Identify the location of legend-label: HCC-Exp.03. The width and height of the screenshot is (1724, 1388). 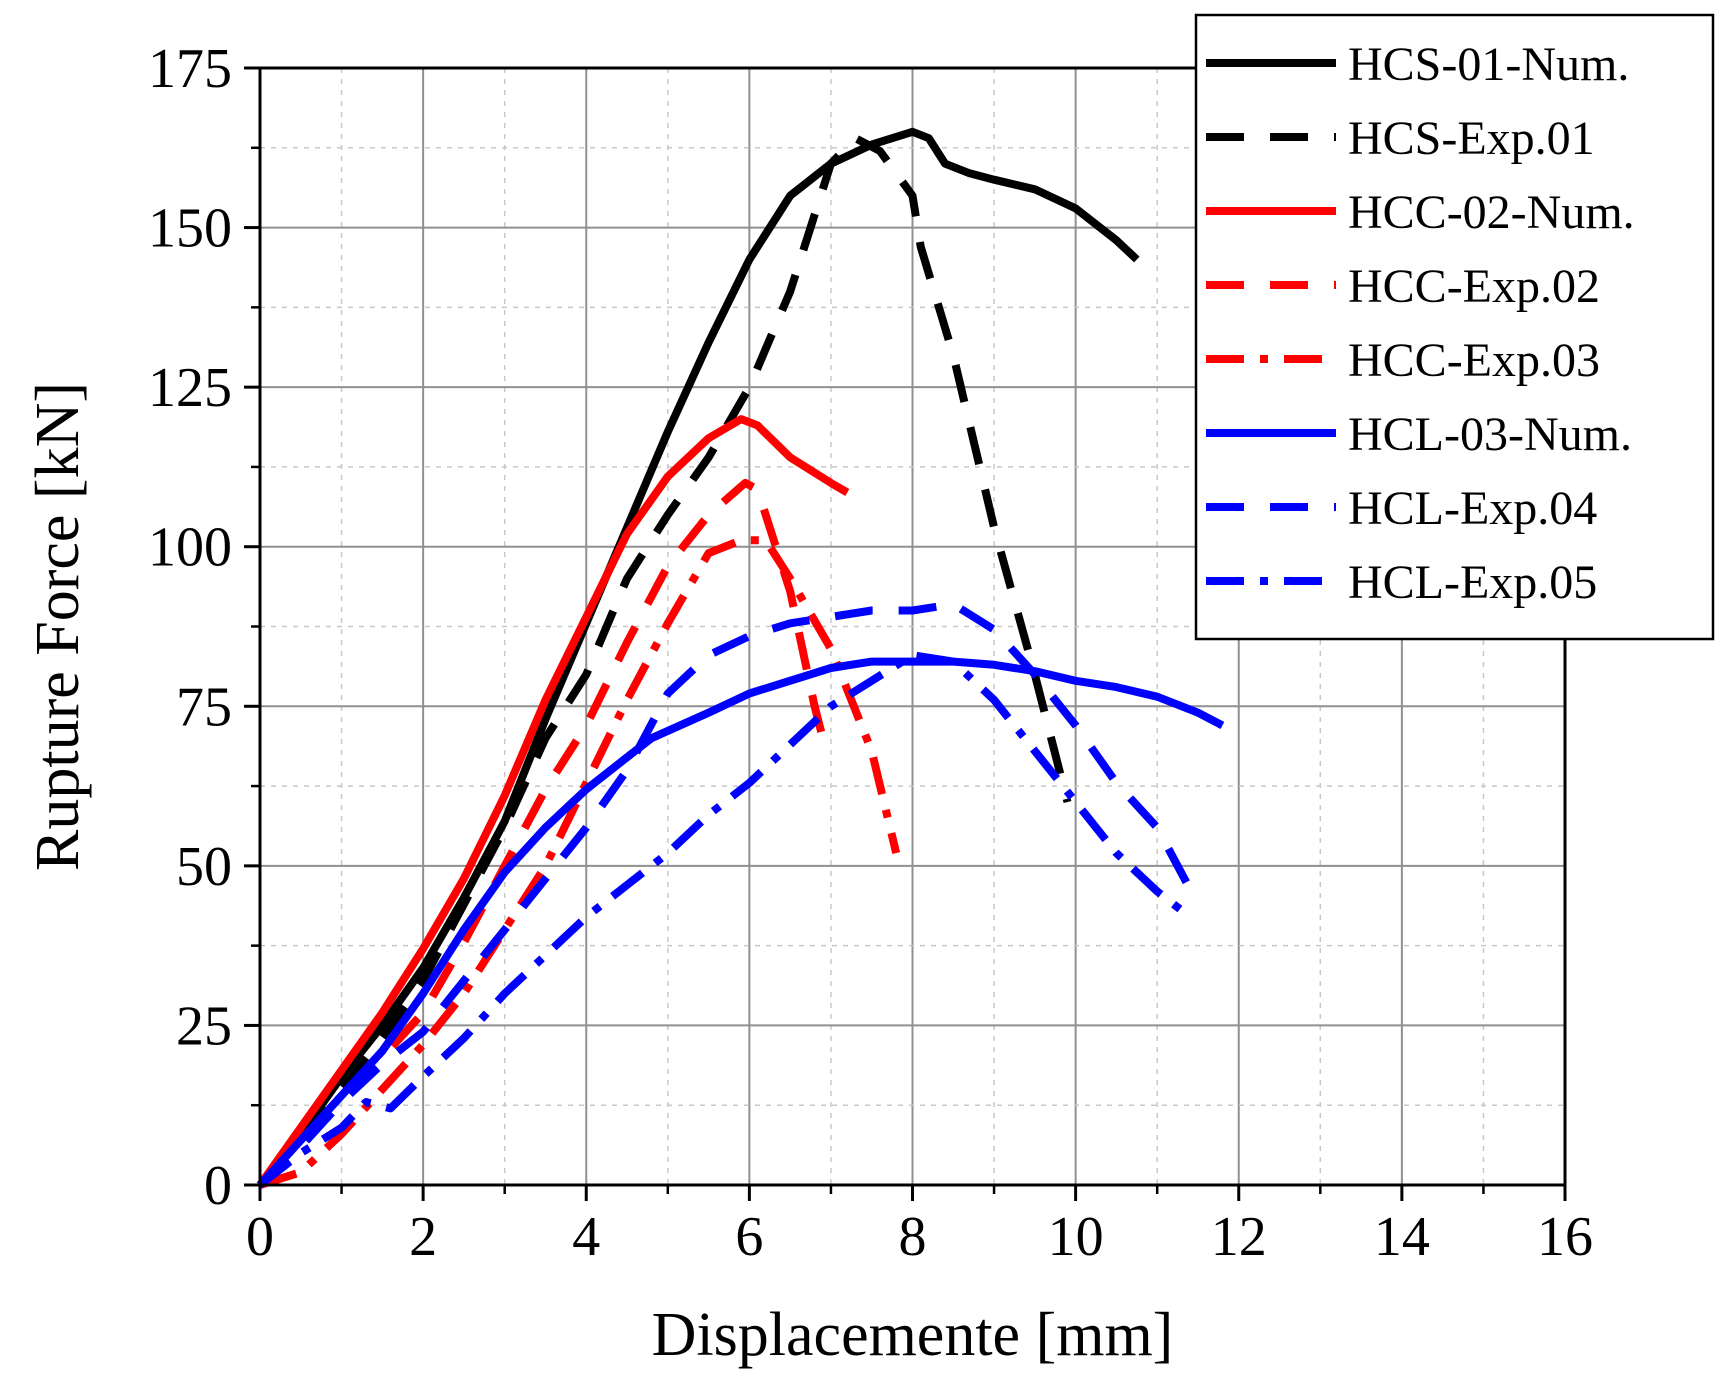
(1474, 360).